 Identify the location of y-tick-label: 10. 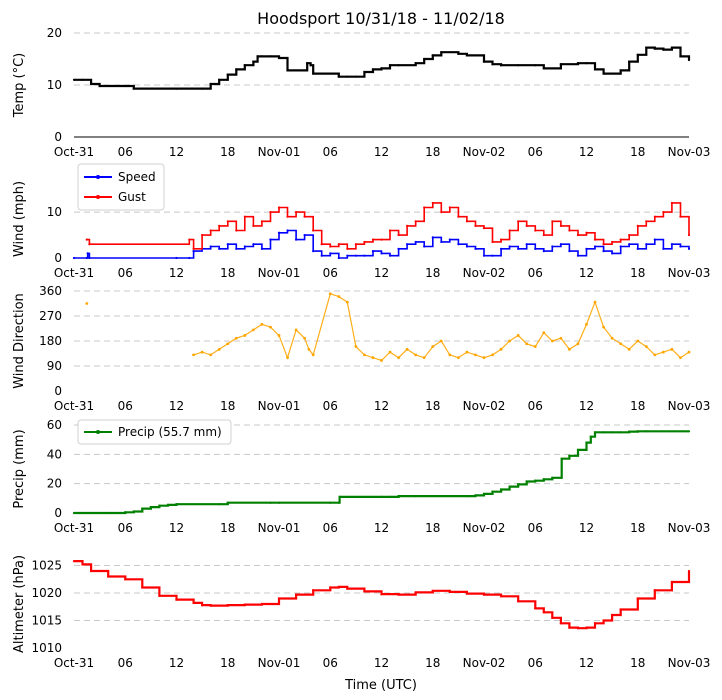
(54, 85).